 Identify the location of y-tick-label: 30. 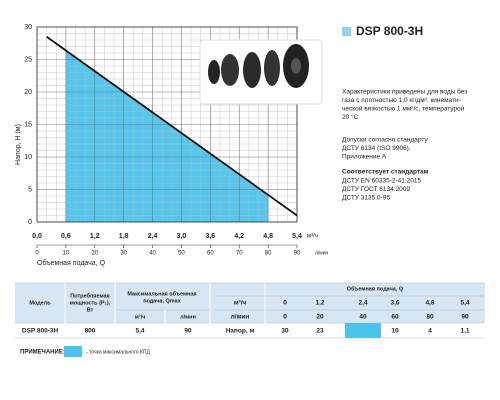
(28, 27).